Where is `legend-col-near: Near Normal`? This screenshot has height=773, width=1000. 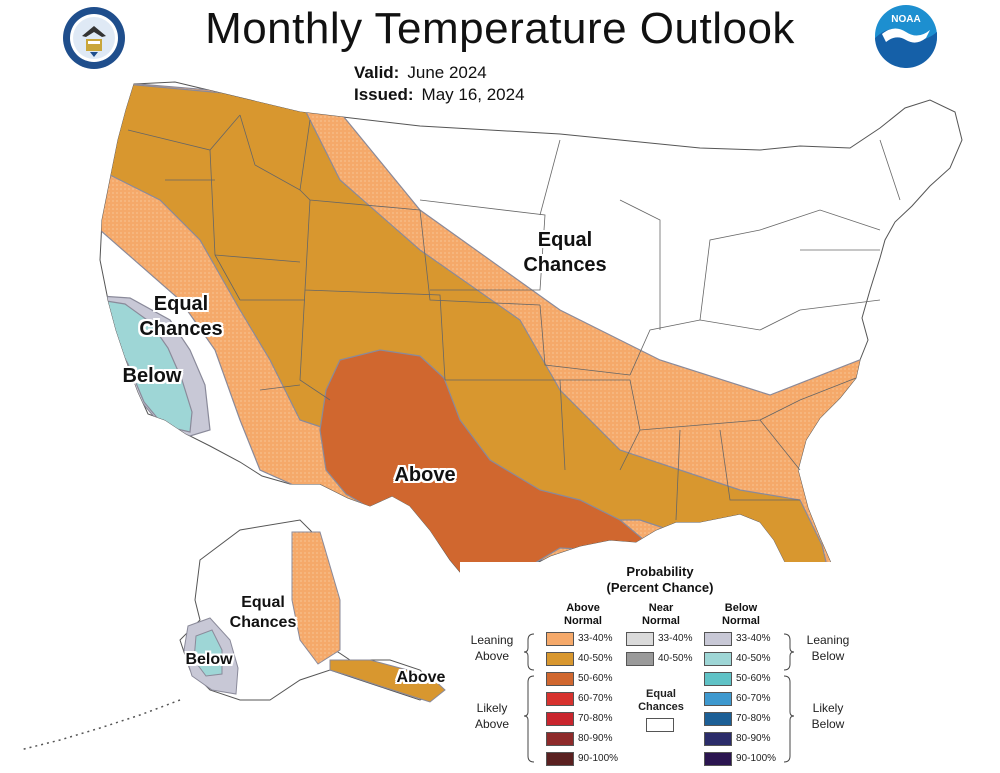 legend-col-near: Near Normal is located at coordinates (661, 614).